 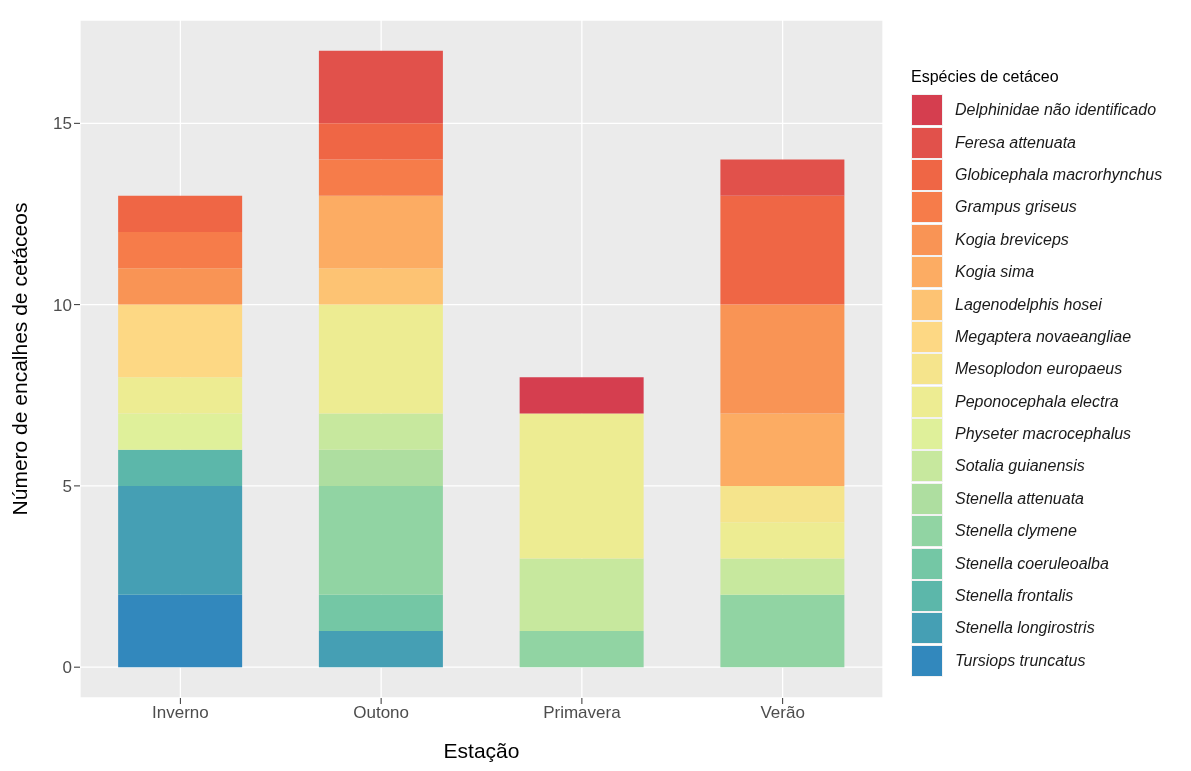 I want to click on y-tick-label: 15, so click(x=62, y=124).